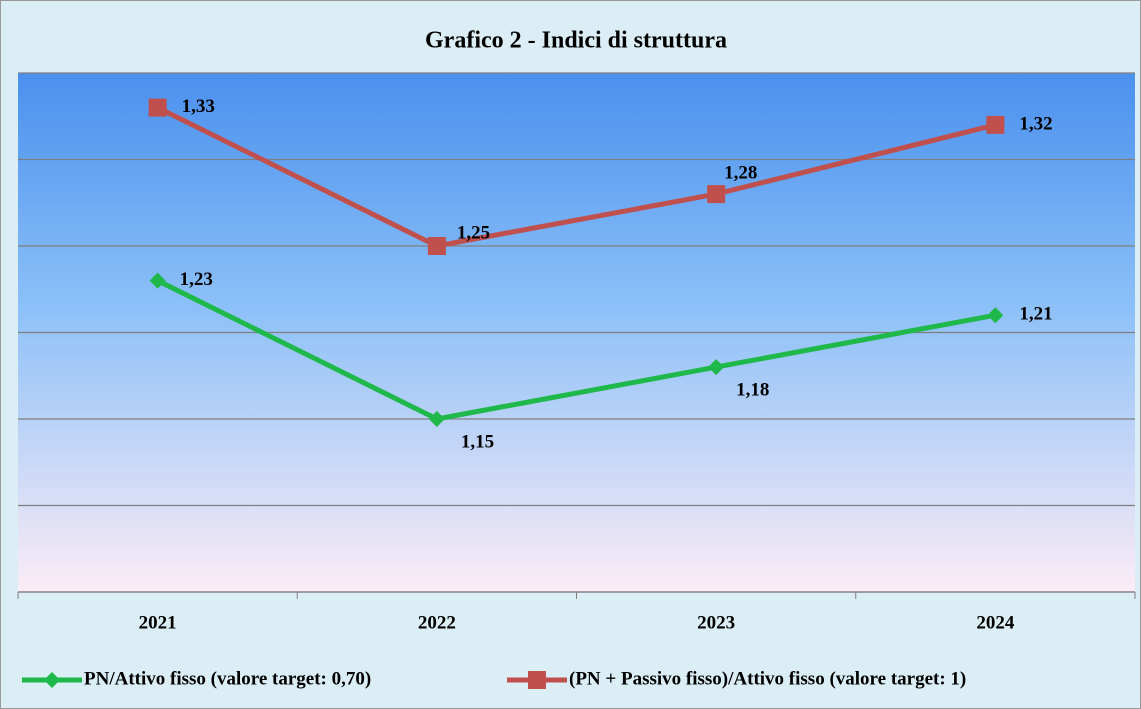  What do you see at coordinates (227, 678) in the screenshot?
I see `legend-label: PN/Attivo fisso (valore target: 0,70)` at bounding box center [227, 678].